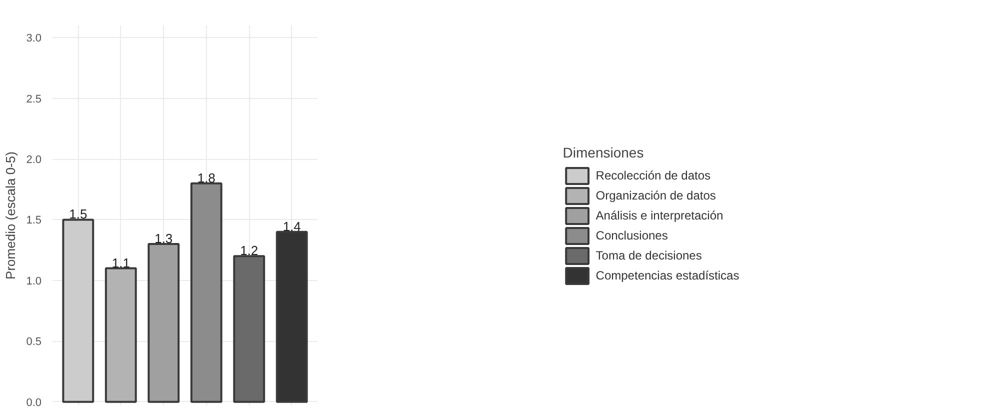 This screenshot has height=414, width=988. What do you see at coordinates (649, 255) in the screenshot?
I see `legend-label: Toma de decisiones` at bounding box center [649, 255].